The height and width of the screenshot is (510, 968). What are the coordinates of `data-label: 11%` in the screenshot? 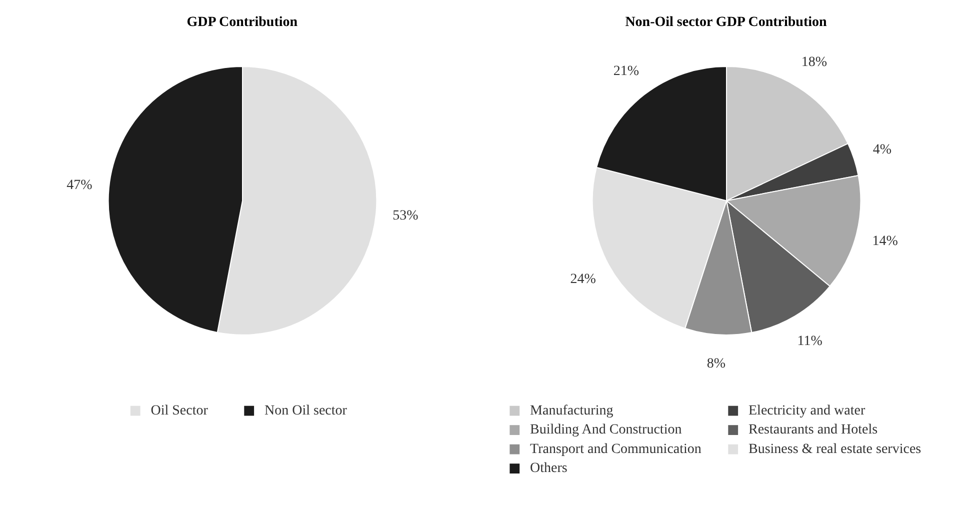 It's located at (810, 342).